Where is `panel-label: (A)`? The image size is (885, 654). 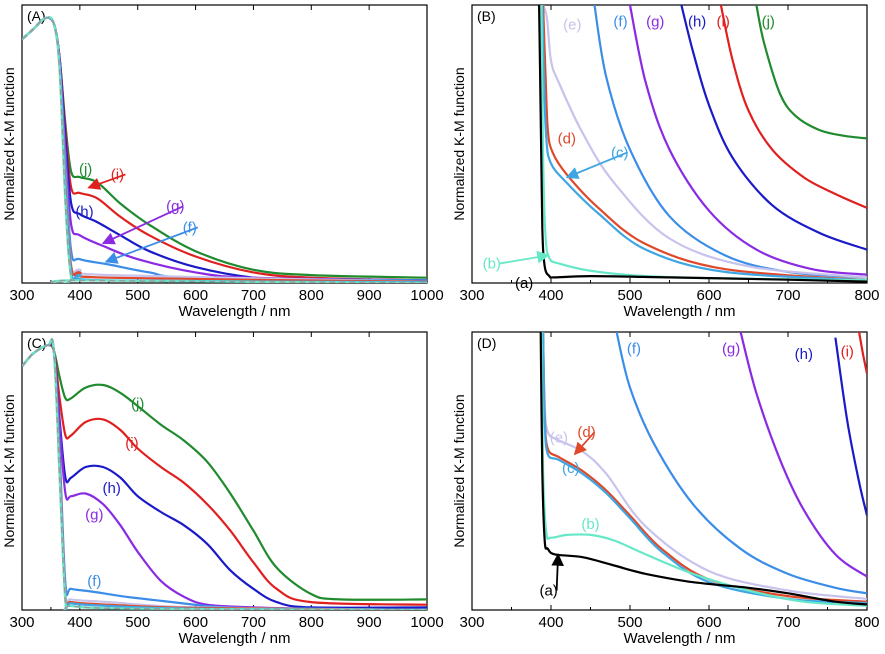
panel-label: (A) is located at coordinates (36, 16).